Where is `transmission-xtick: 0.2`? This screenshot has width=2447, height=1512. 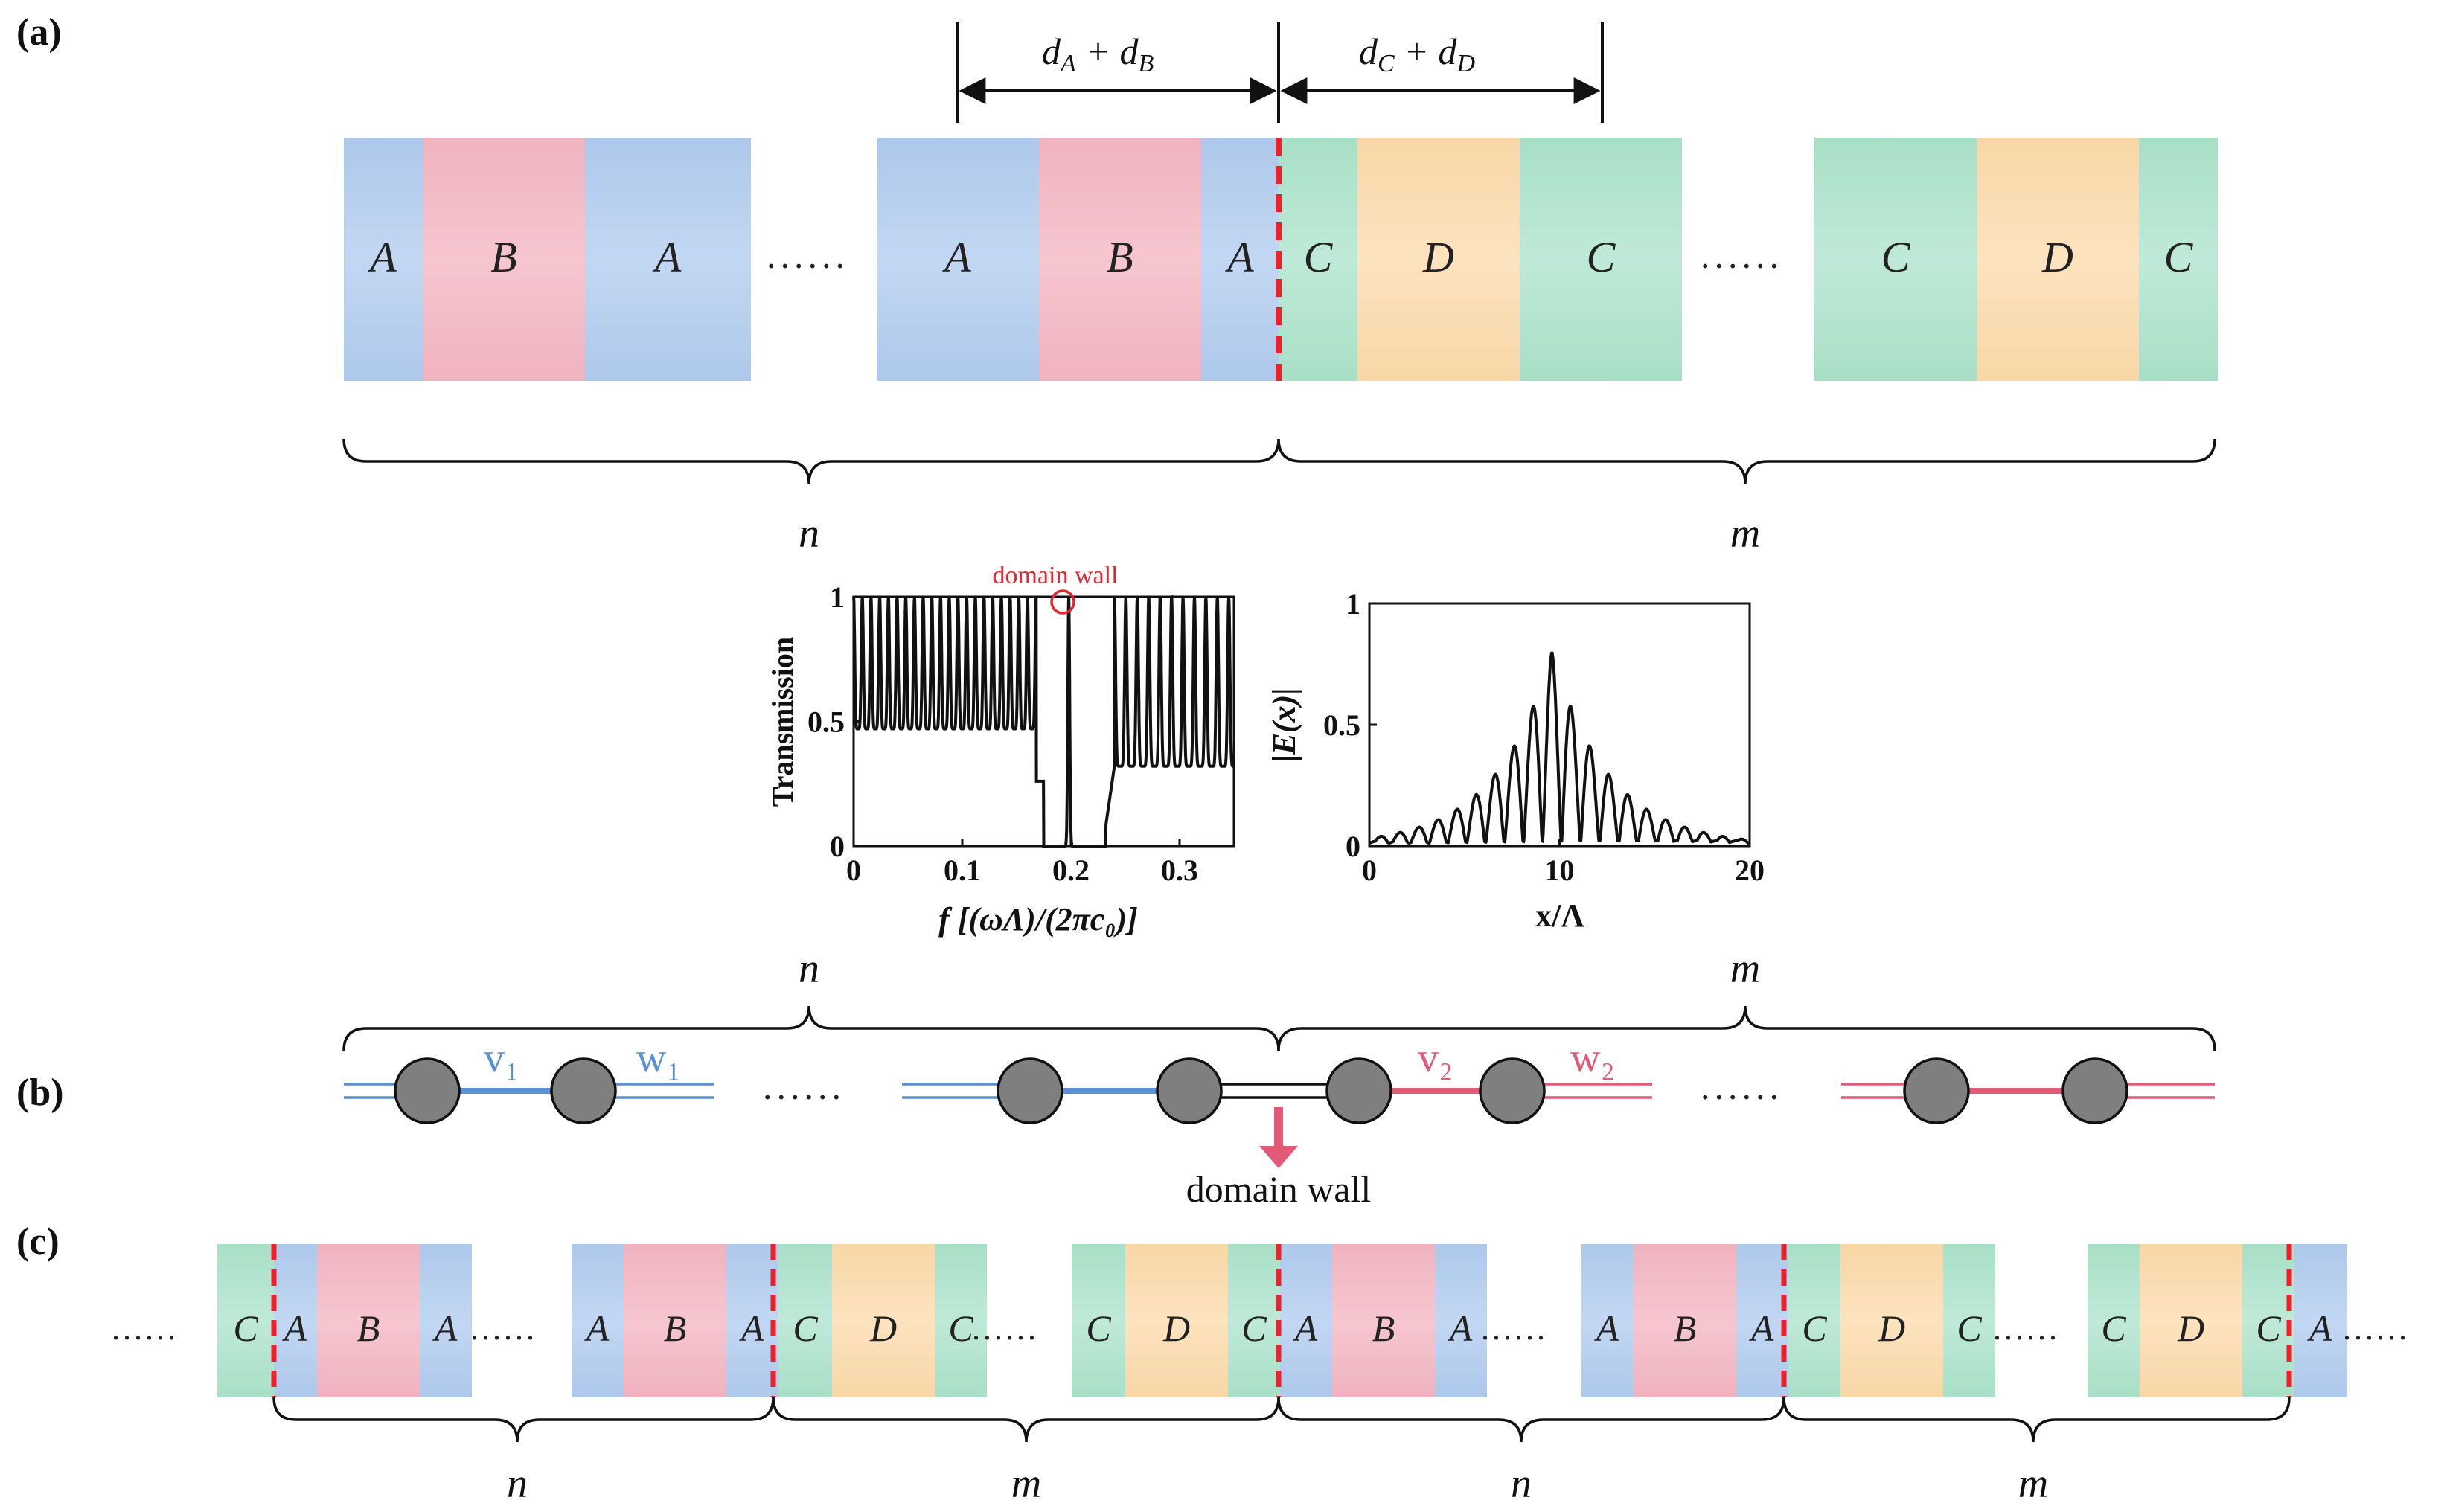
transmission-xtick: 0.2 is located at coordinates (1071, 870).